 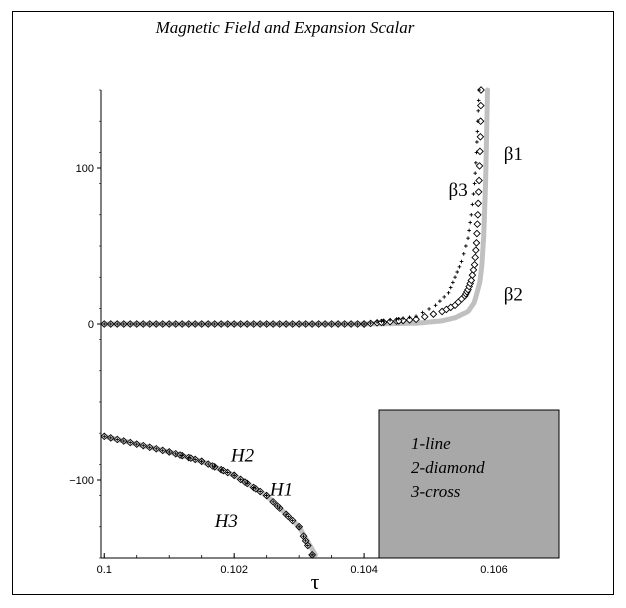 What do you see at coordinates (431, 443) in the screenshot?
I see `legend-entry: 1-line` at bounding box center [431, 443].